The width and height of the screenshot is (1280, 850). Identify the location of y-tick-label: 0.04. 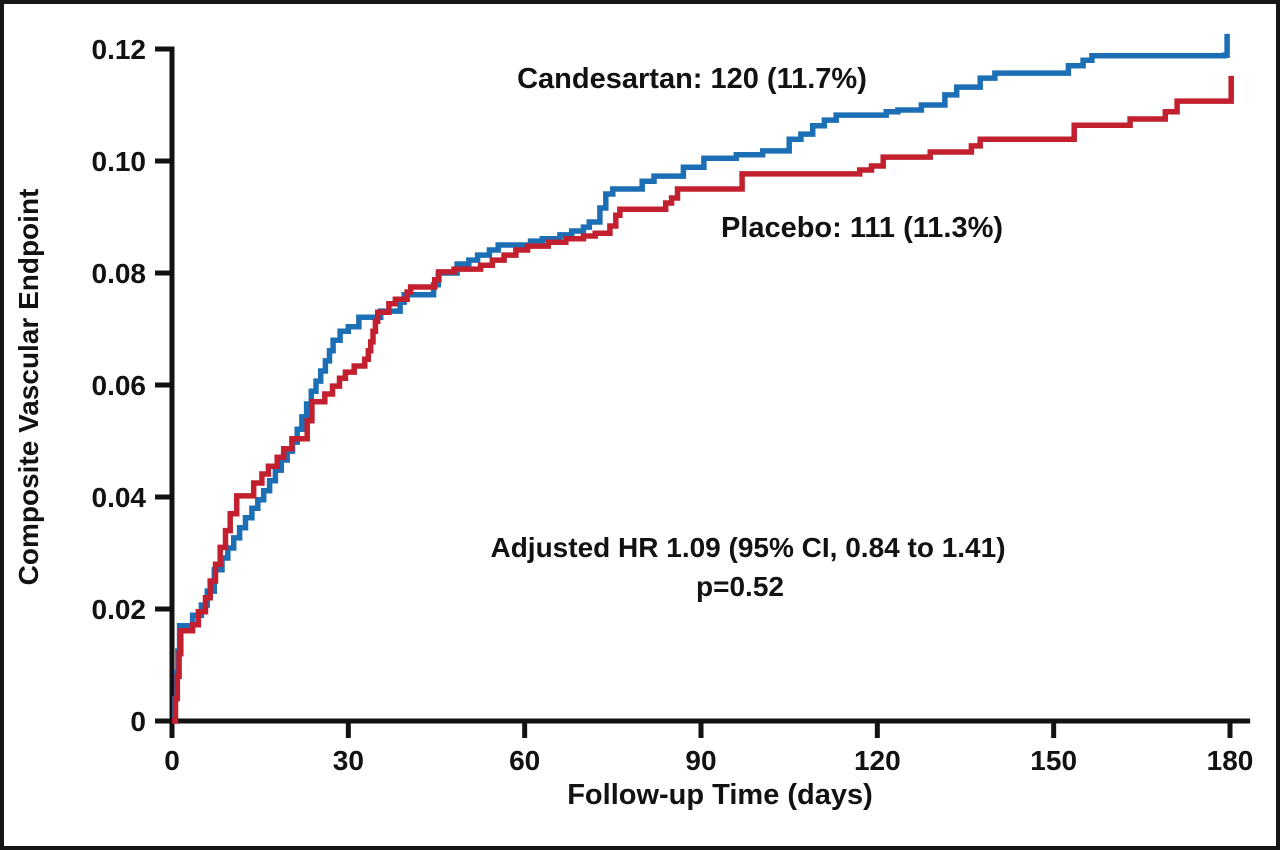
(119, 497).